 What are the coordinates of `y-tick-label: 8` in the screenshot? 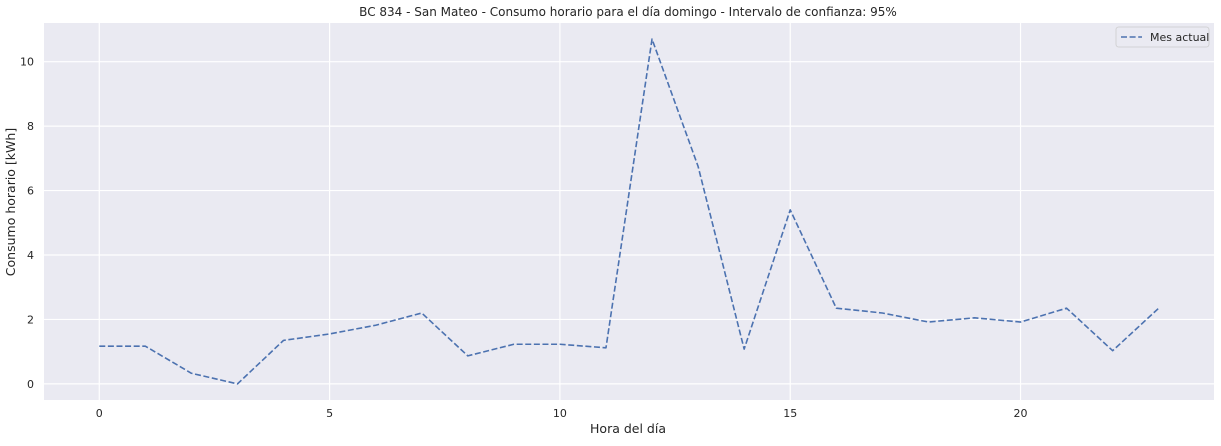 It's located at (30, 126).